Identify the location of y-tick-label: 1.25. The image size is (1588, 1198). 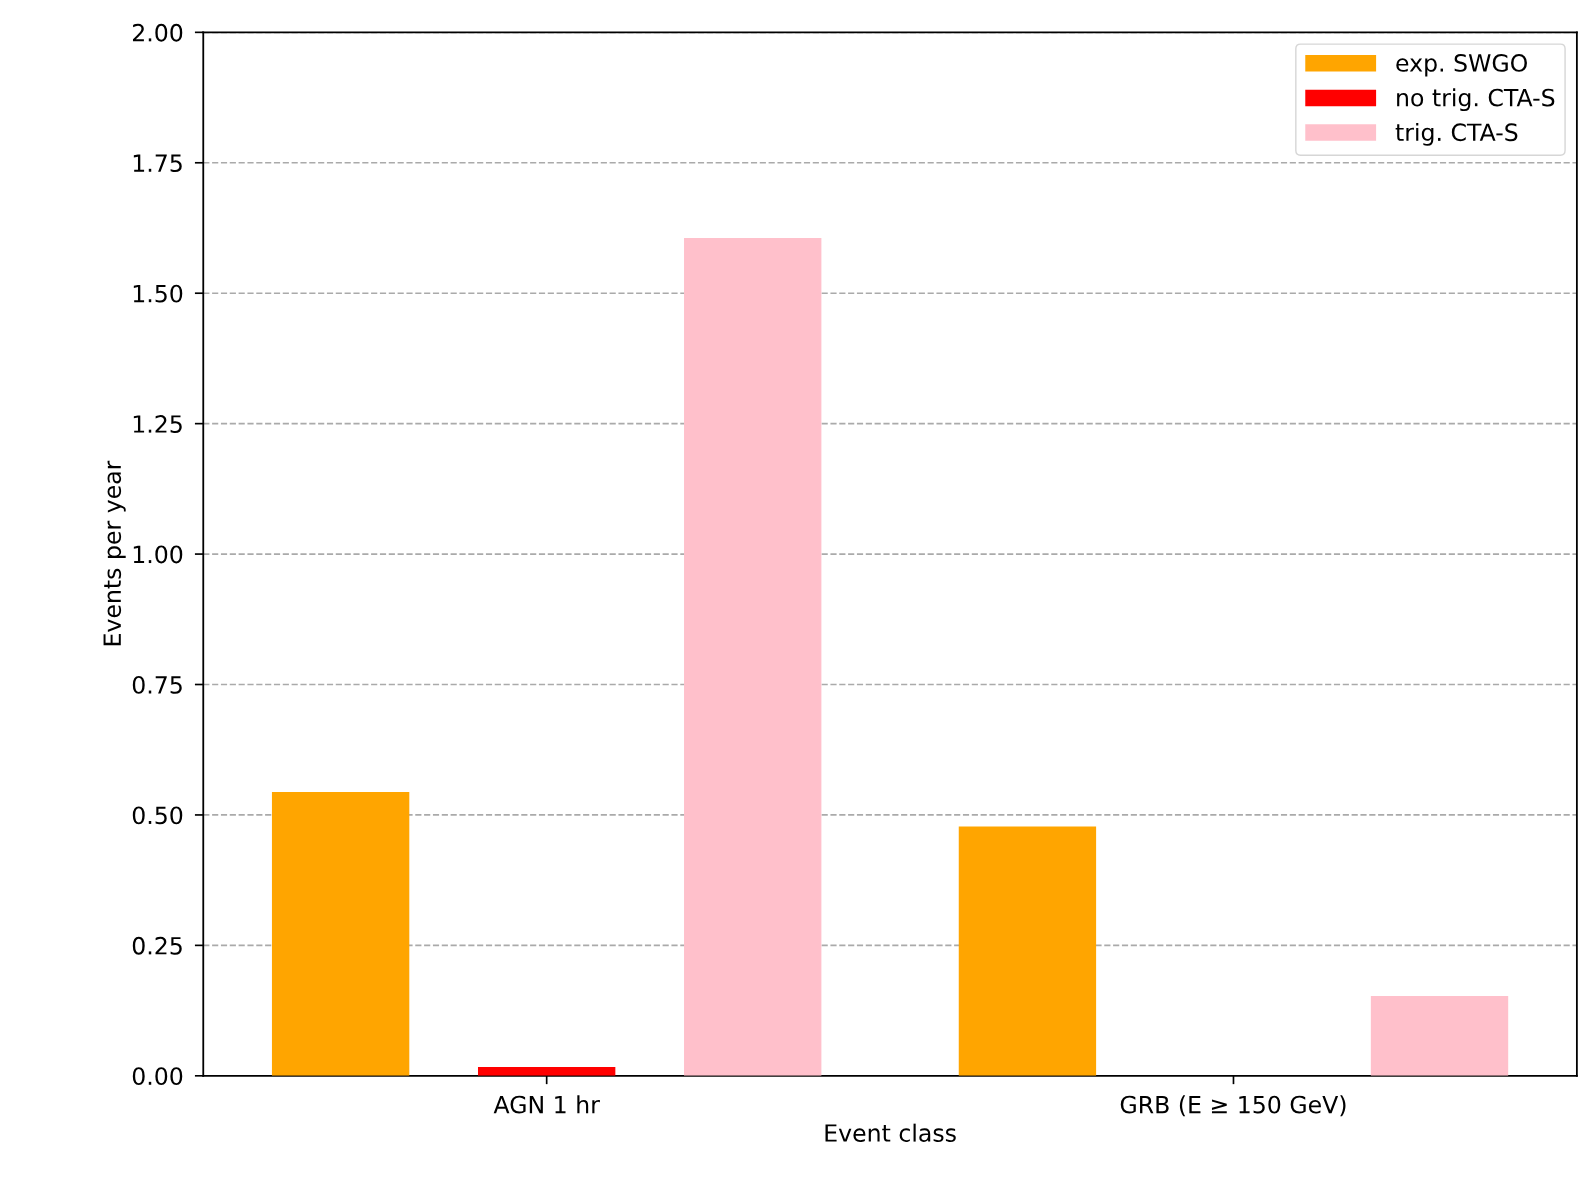
(157, 424).